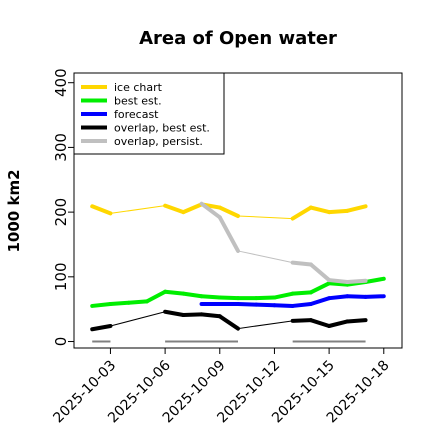 Image resolution: width=440 pixels, height=440 pixels. I want to click on series-overlap-best-est-, so click(229, 320).